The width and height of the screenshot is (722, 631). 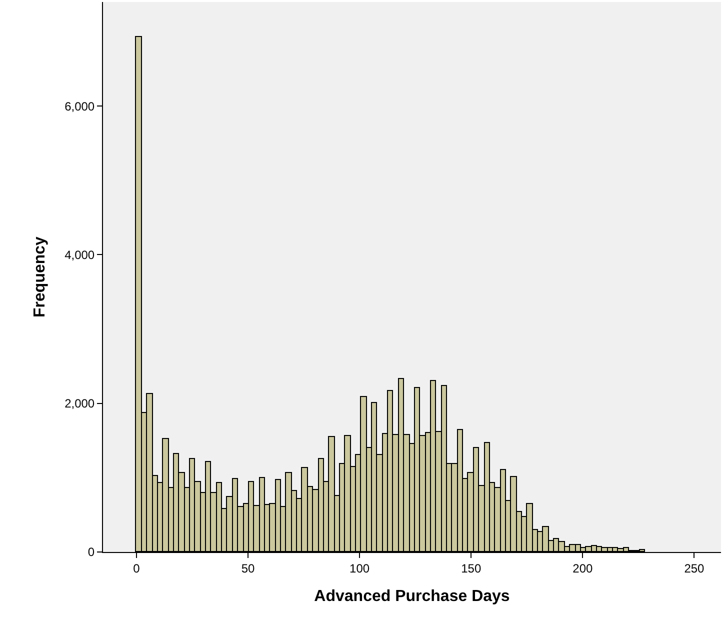 What do you see at coordinates (79, 106) in the screenshot?
I see `y-tick-label: 6,000` at bounding box center [79, 106].